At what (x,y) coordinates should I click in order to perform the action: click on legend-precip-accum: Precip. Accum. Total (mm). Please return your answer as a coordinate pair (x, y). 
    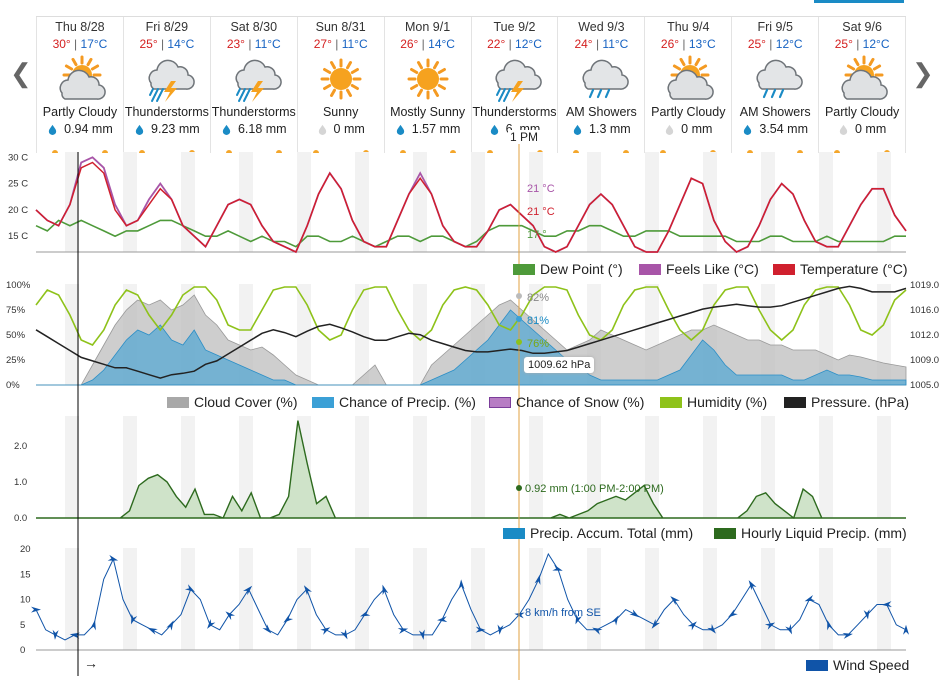
    Looking at the image, I should click on (598, 533).